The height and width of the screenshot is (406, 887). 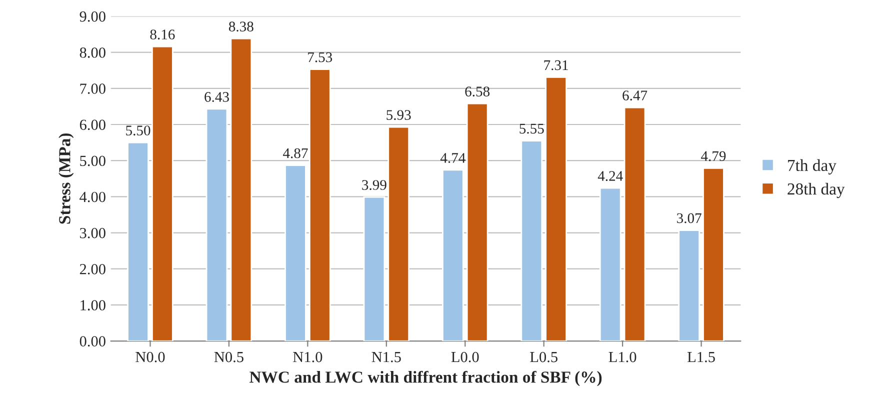 I want to click on data-label: 8.16, so click(x=162, y=35).